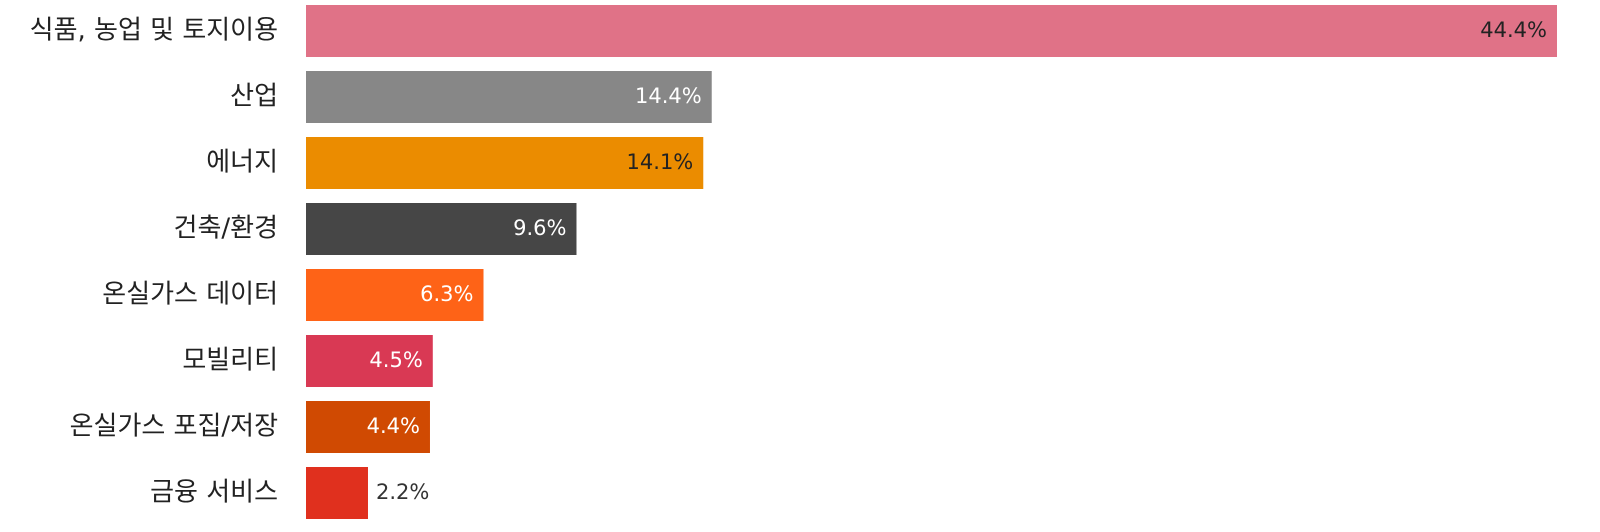  I want to click on value-label: 6.3%, so click(446, 294).